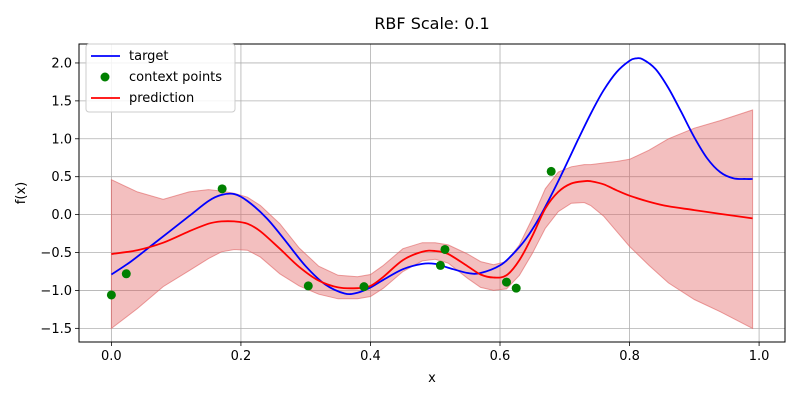 Image resolution: width=800 pixels, height=400 pixels. Describe the element at coordinates (21, 193) in the screenshot. I see `y-axis-label: f(x)` at that location.